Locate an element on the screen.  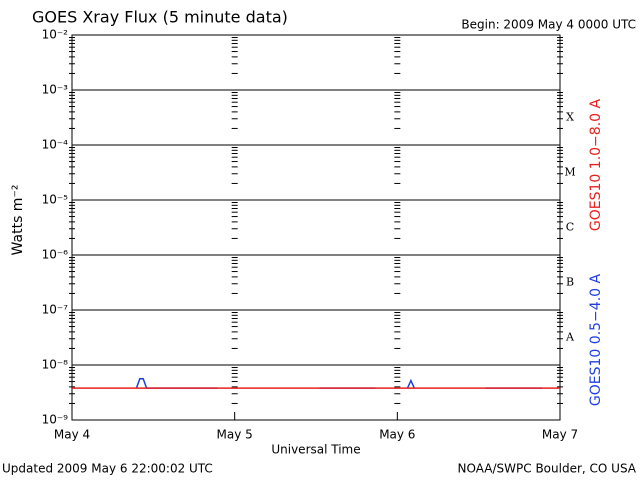
x-tick-label: May 7 is located at coordinates (560, 435).